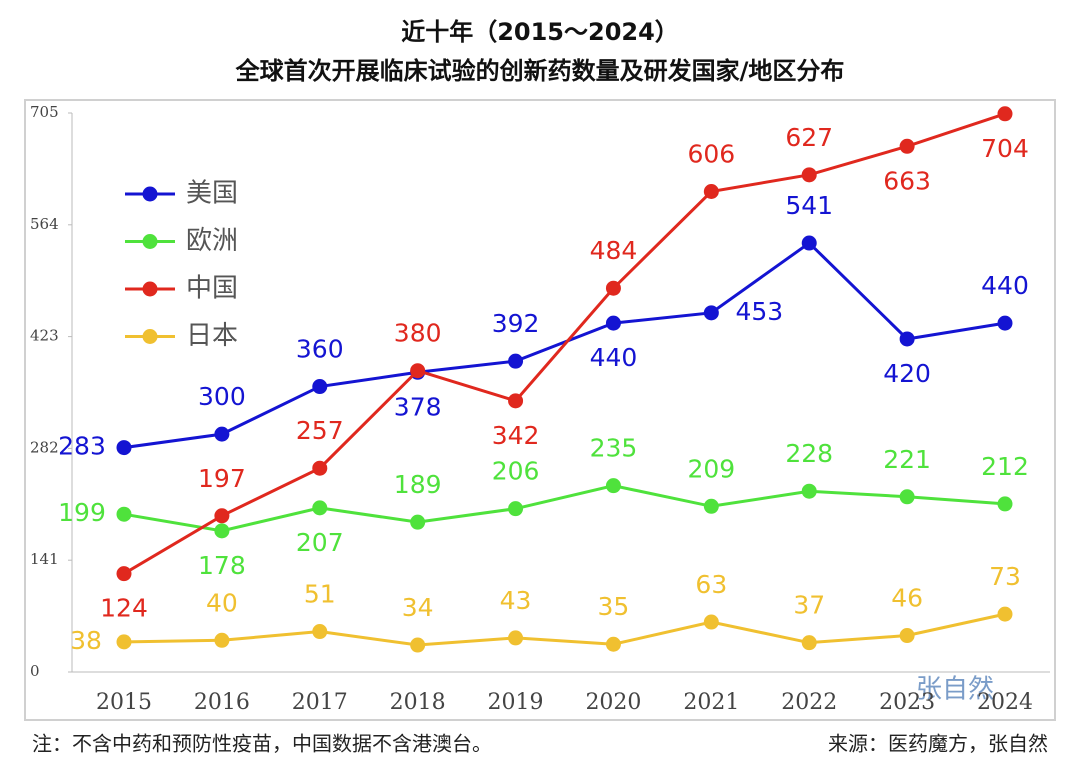  I want to click on data-label: 43, so click(516, 600).